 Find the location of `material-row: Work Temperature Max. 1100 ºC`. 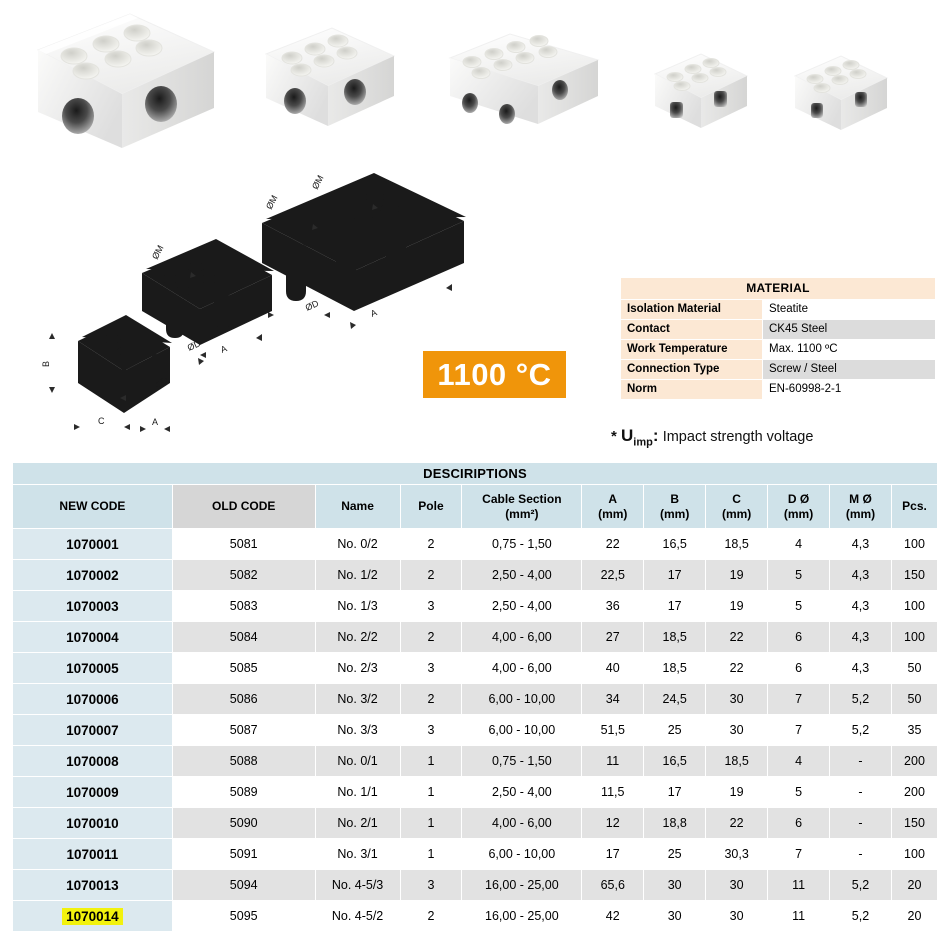

material-row: Work Temperature Max. 1100 ºC is located at coordinates (778, 349).